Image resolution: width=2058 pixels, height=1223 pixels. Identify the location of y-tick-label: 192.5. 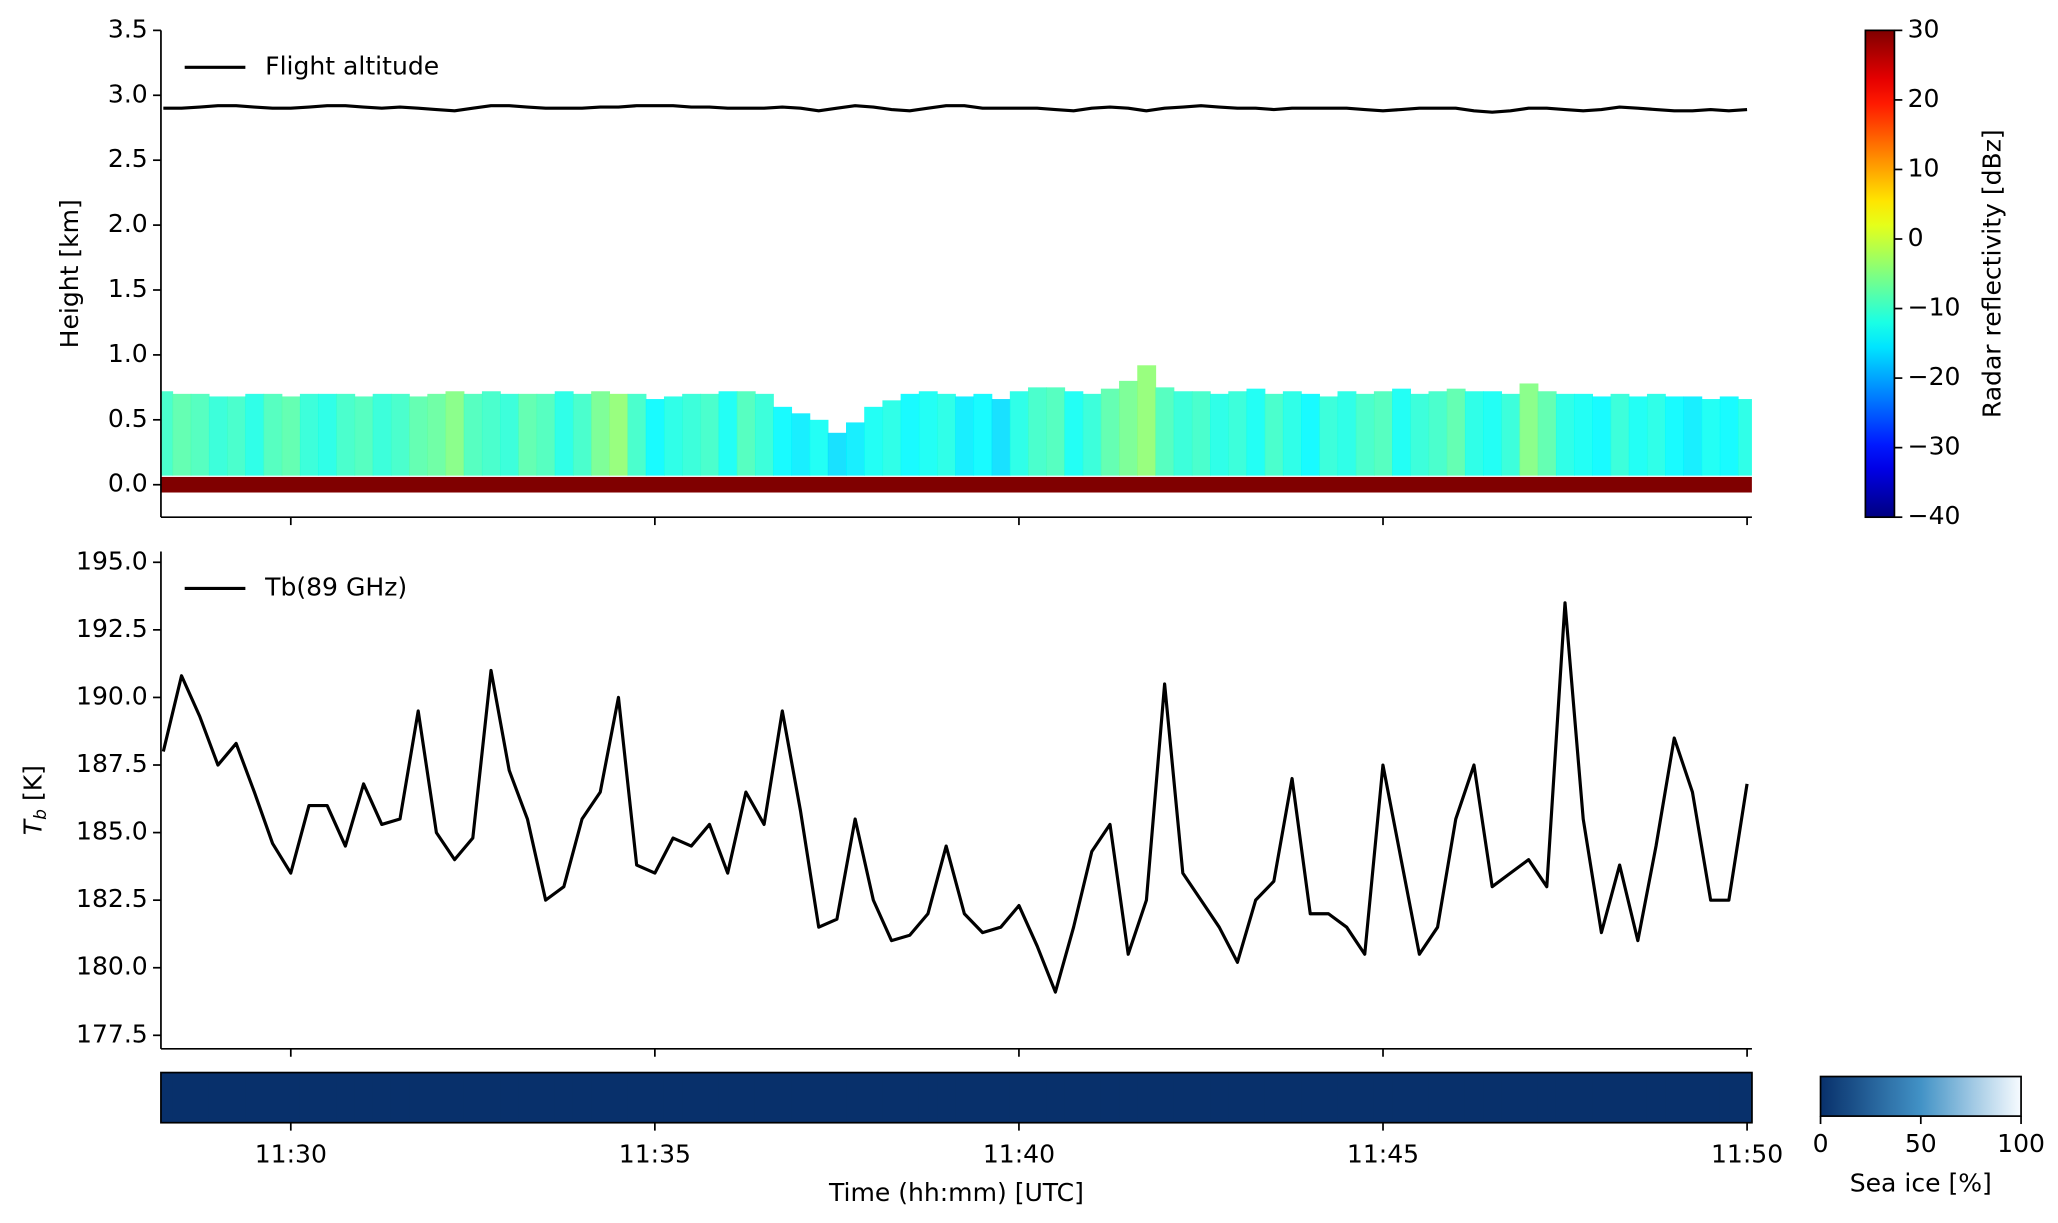
(112, 628).